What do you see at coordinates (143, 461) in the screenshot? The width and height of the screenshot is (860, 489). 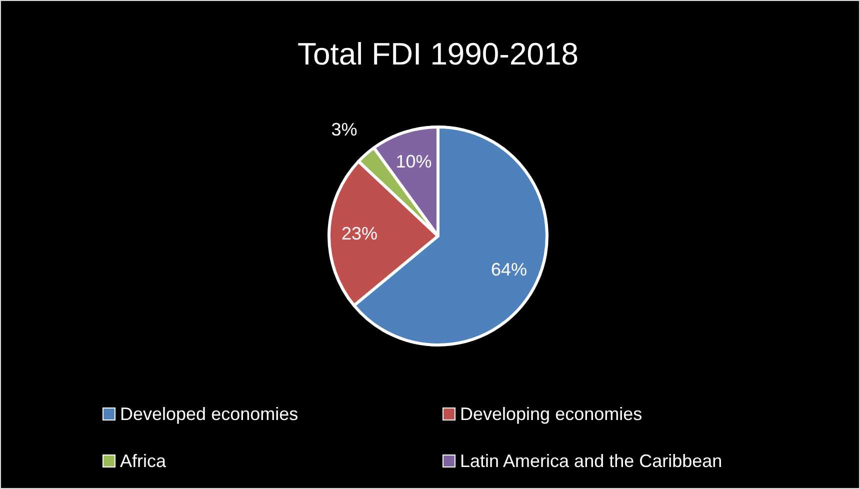 I see `legend-label: Africa` at bounding box center [143, 461].